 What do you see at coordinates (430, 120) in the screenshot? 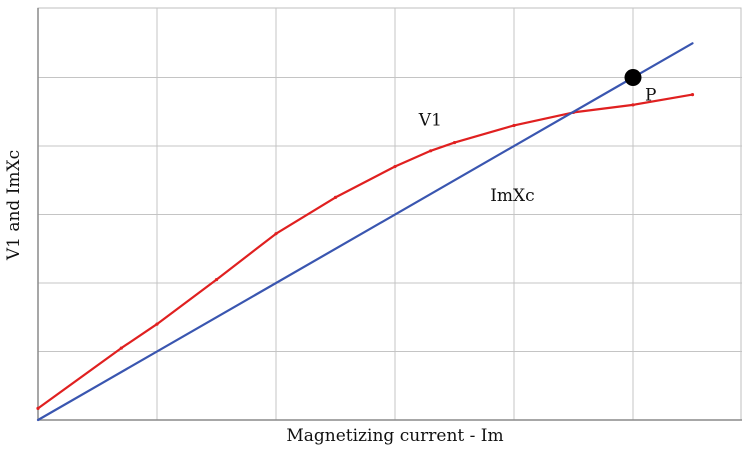
I see `series-label-v1: V1` at bounding box center [430, 120].